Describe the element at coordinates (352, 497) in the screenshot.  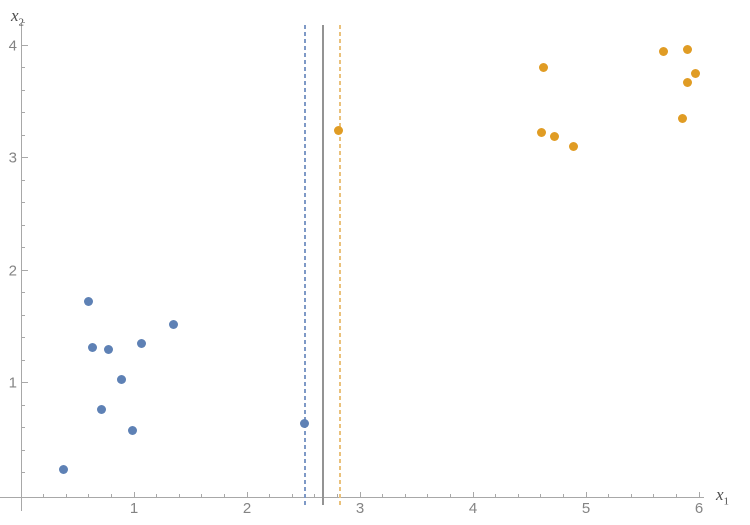
I see `x-axis-line` at that location.